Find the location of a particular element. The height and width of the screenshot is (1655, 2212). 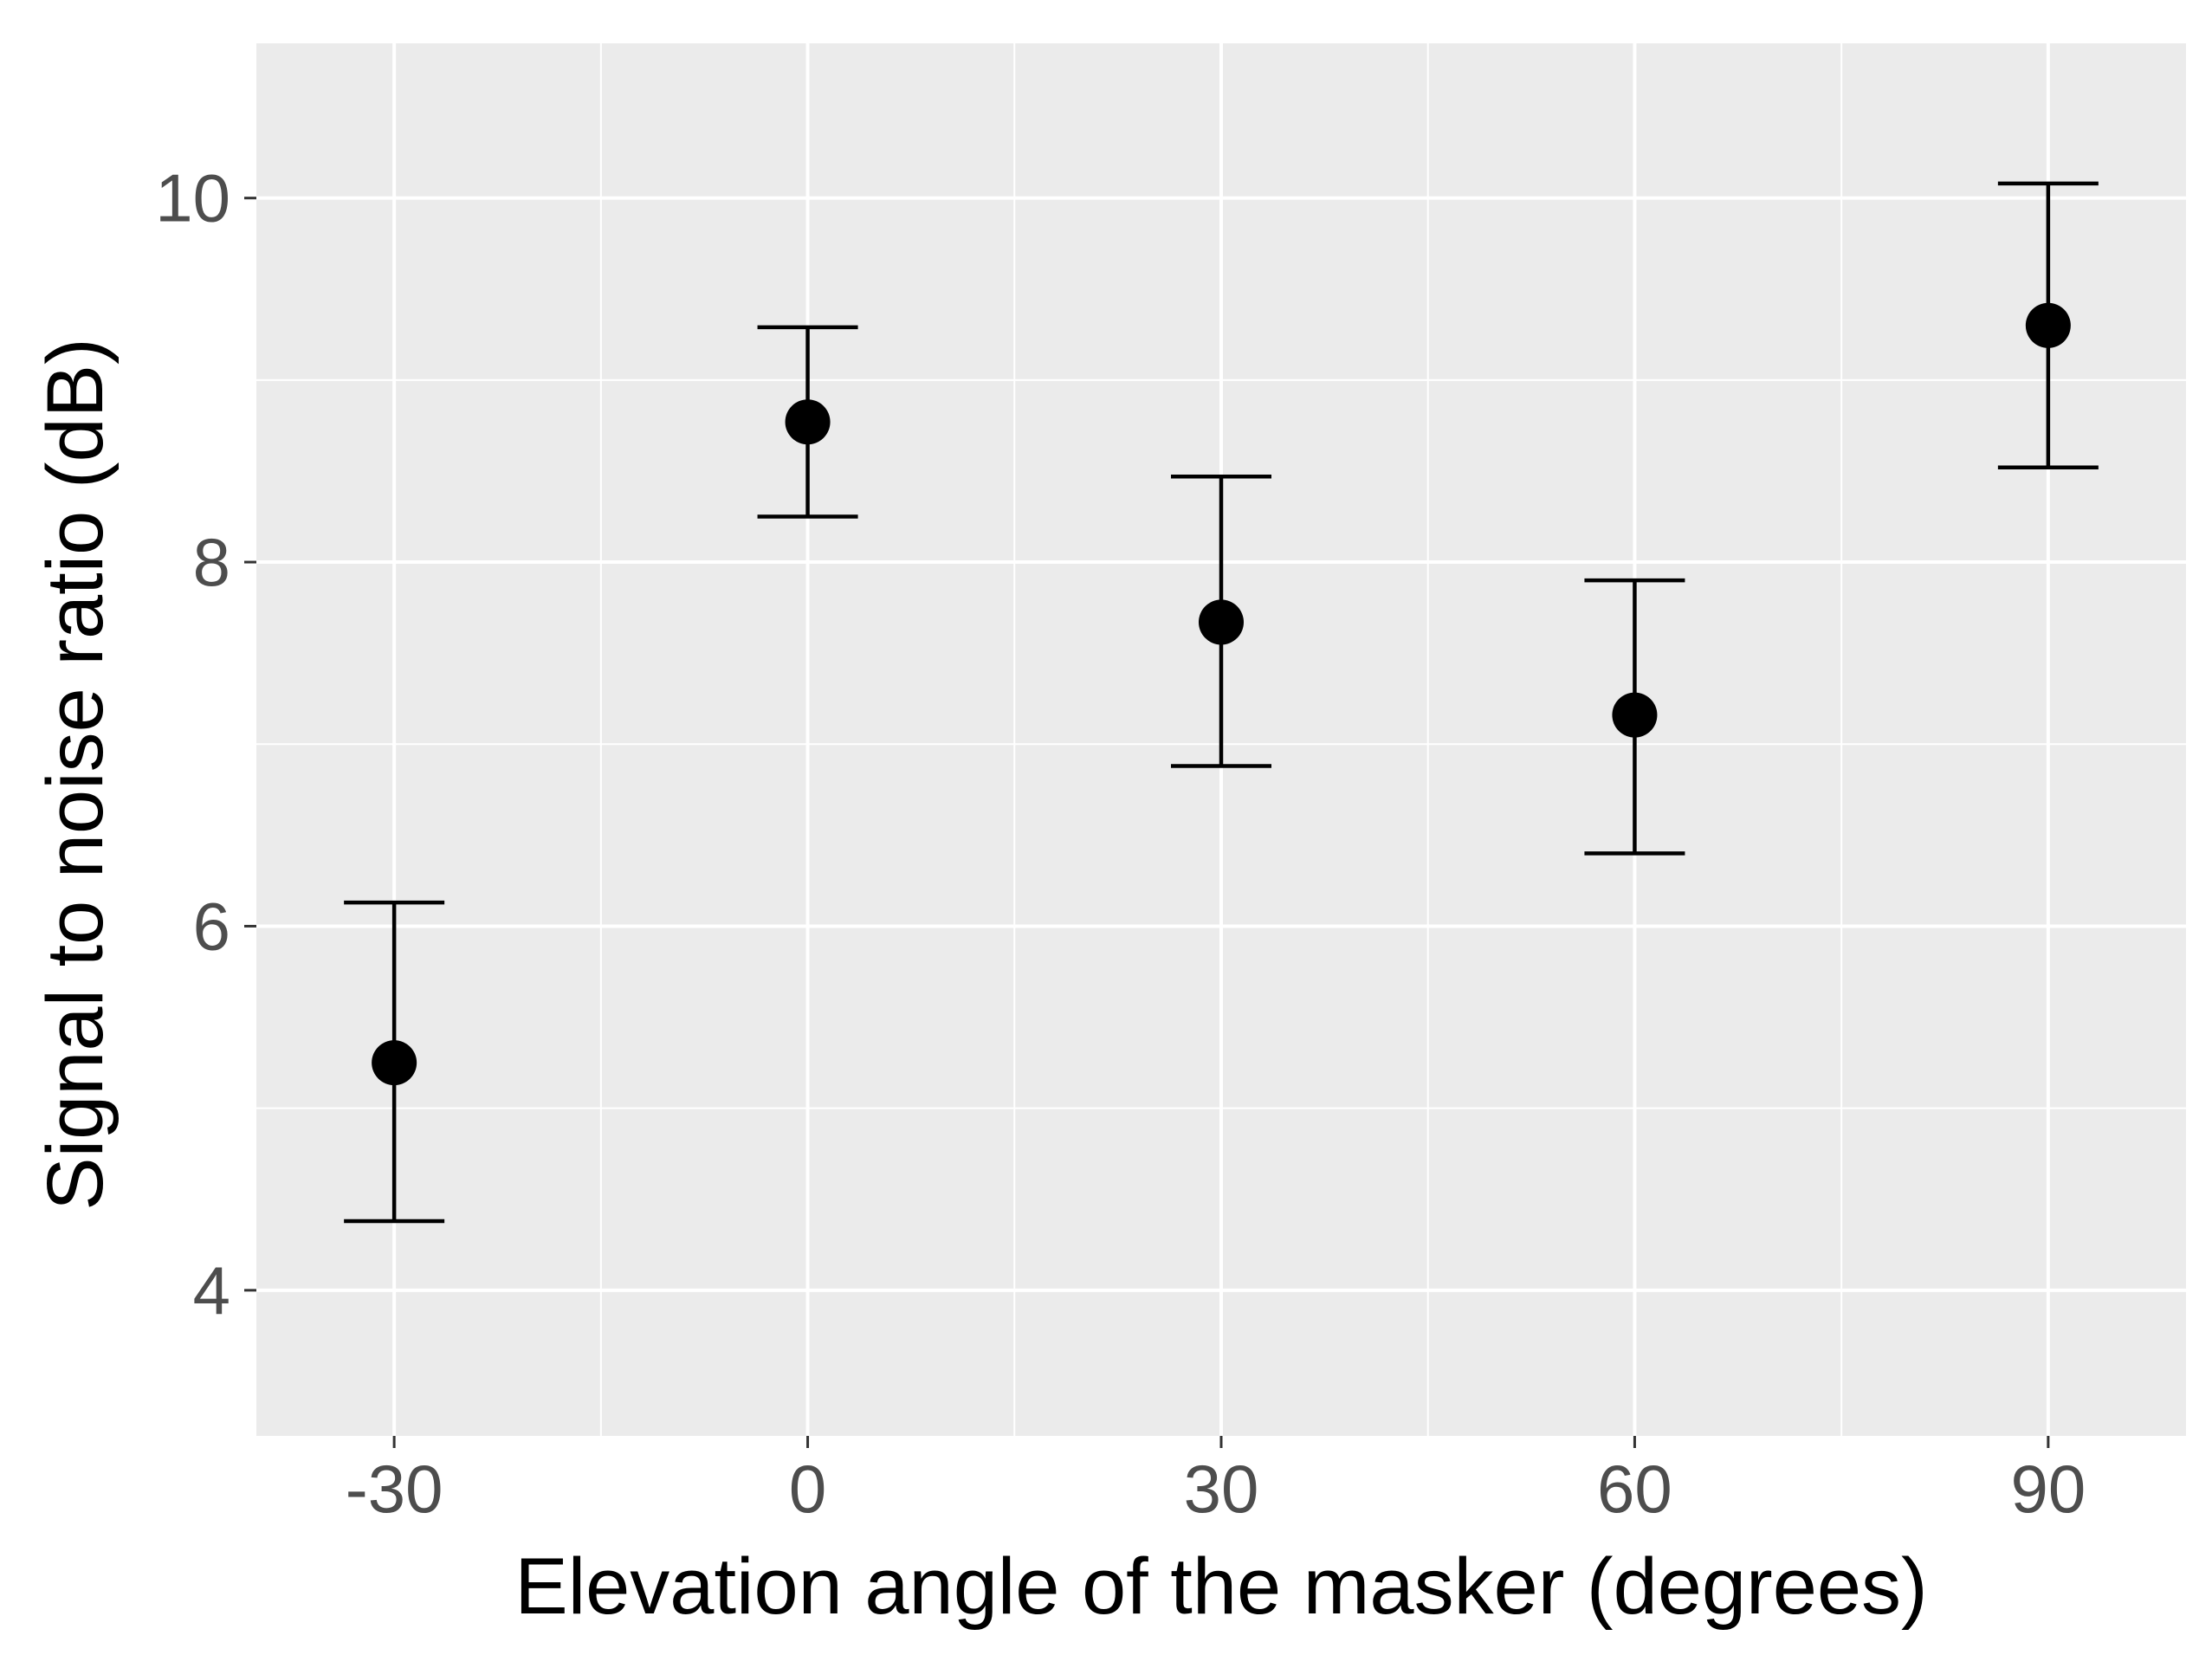

y-tick-label: 6 is located at coordinates (212, 926).